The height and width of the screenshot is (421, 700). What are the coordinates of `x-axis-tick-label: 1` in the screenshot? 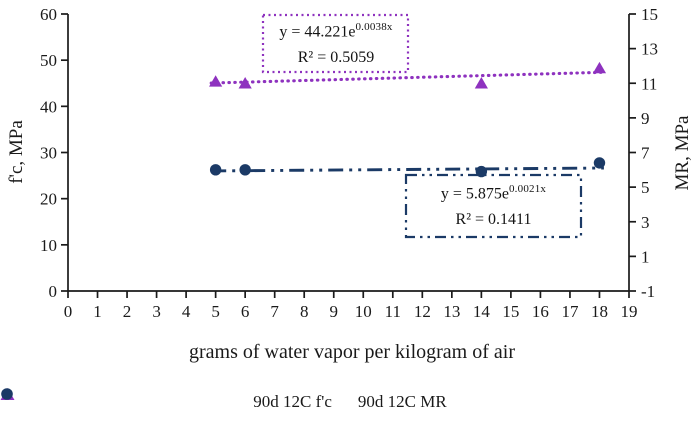 It's located at (97, 311).